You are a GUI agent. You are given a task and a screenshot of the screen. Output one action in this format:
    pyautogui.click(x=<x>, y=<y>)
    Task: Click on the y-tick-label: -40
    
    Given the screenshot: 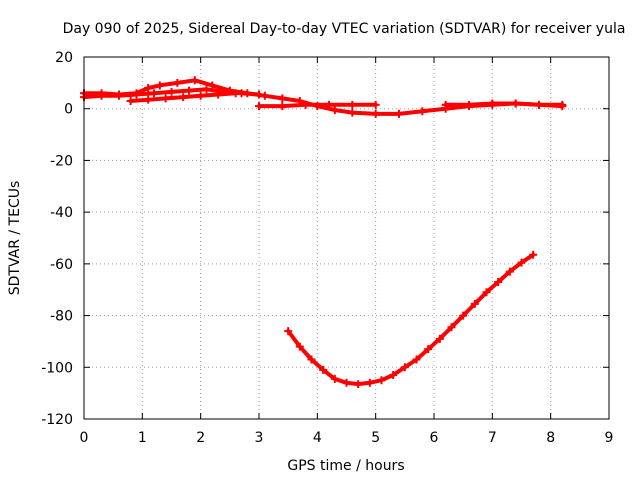 What is the action you would take?
    pyautogui.click(x=61, y=213)
    